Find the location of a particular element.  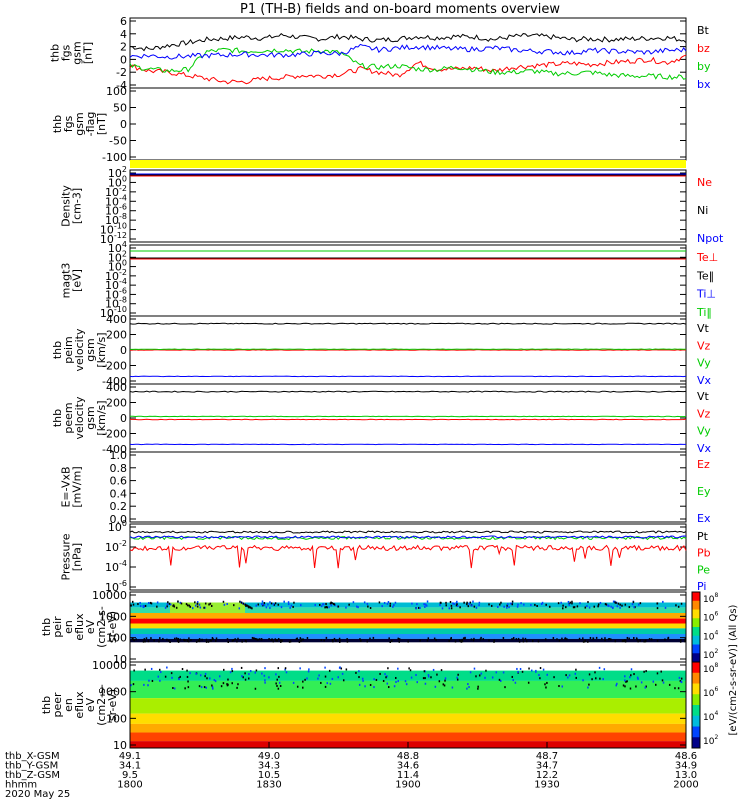

panel-efield: 1.00.80.60.40.20.0 E=-VxB[mV/m] Ez Ey Ex is located at coordinates (385, 487).